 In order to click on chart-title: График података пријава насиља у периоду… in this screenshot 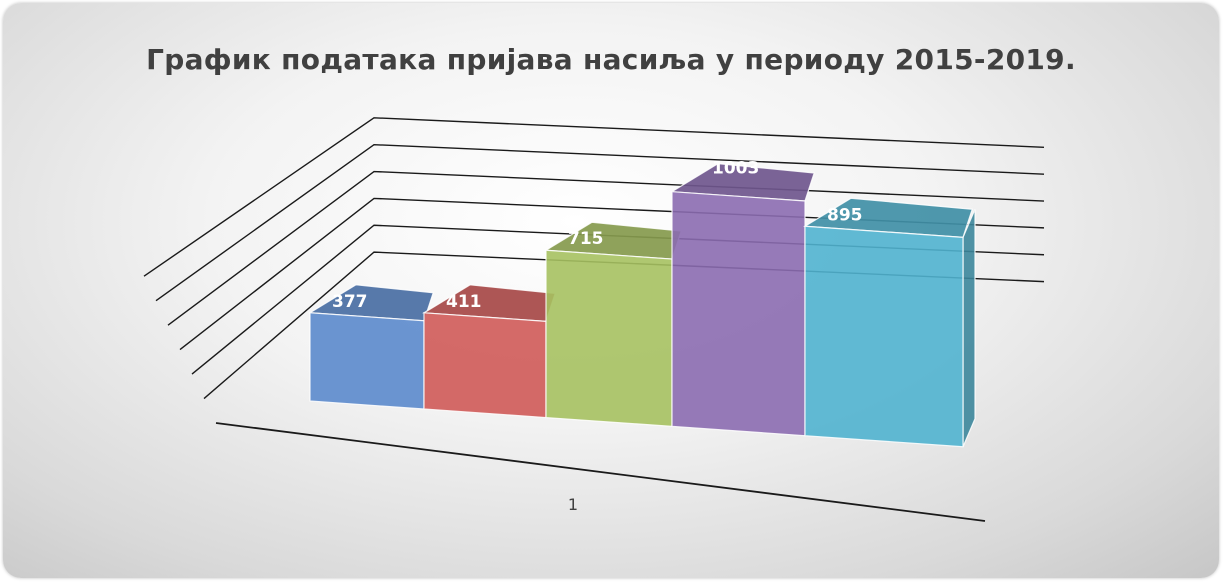, I will do `click(611, 59)`.